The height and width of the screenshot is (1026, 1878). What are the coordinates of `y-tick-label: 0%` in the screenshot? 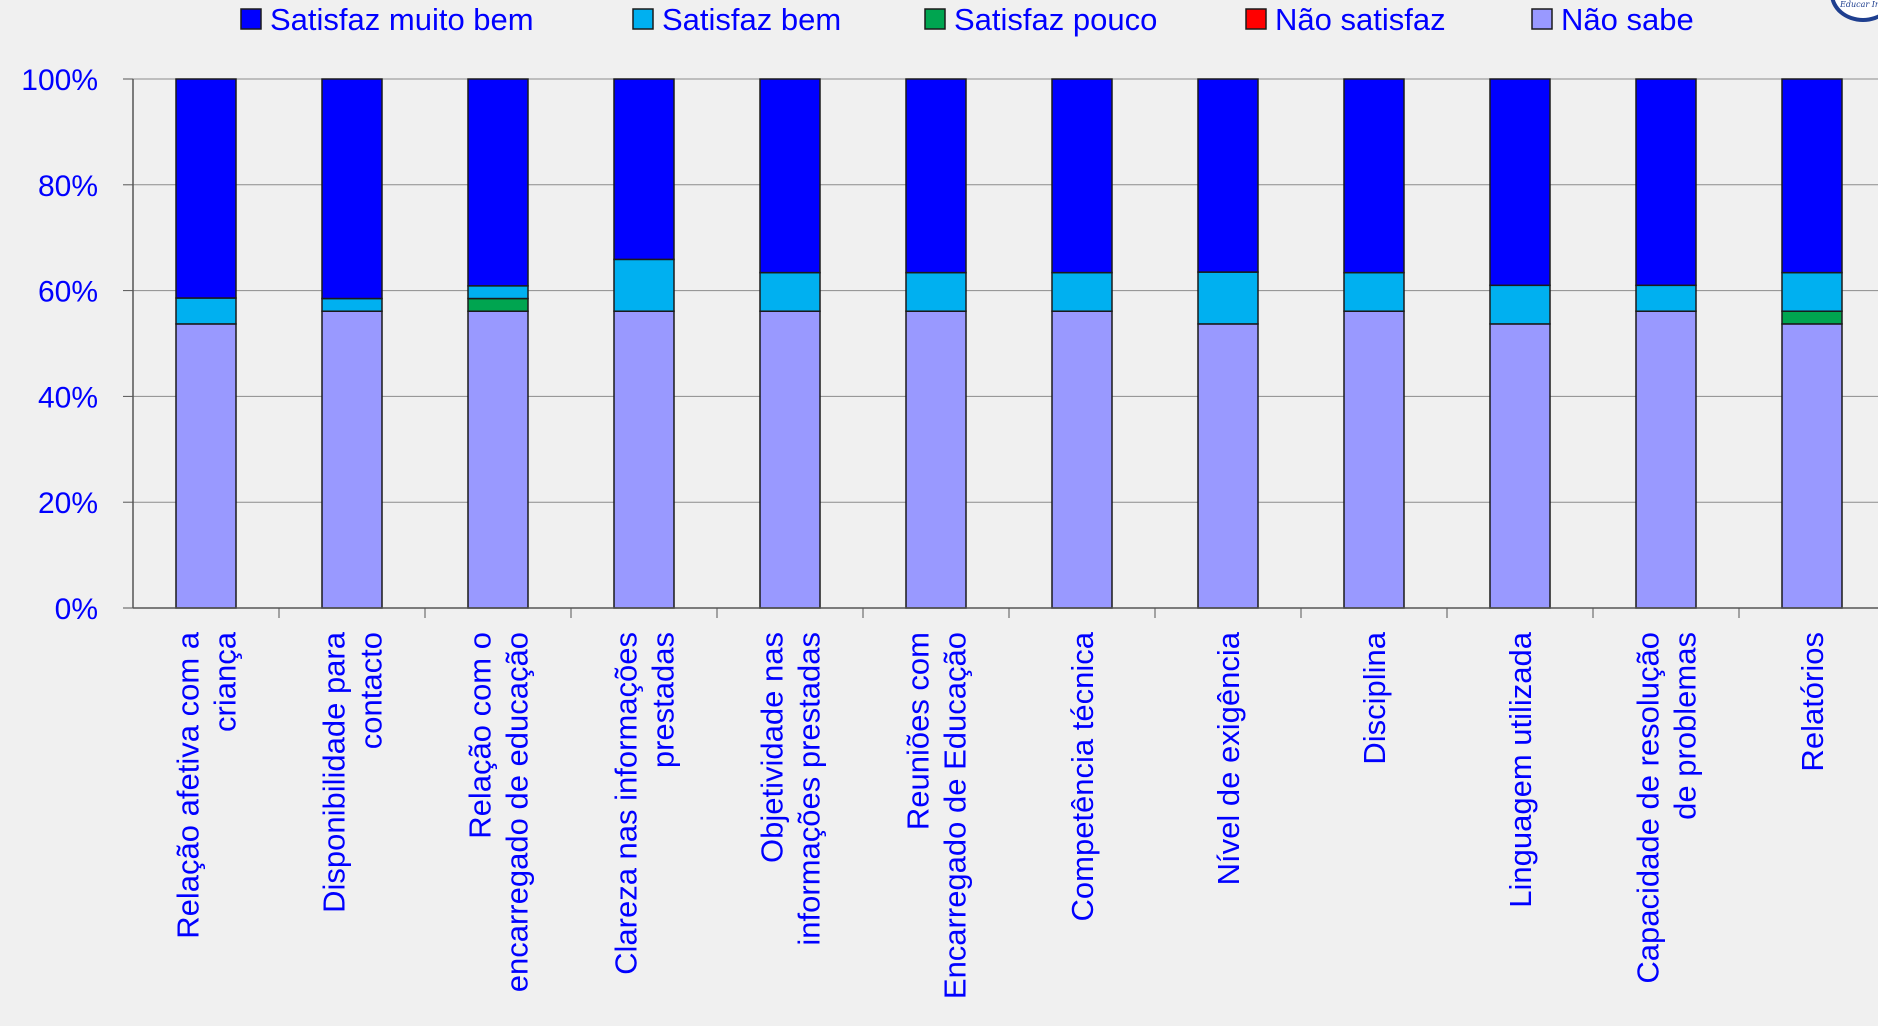 It's located at (76, 609).